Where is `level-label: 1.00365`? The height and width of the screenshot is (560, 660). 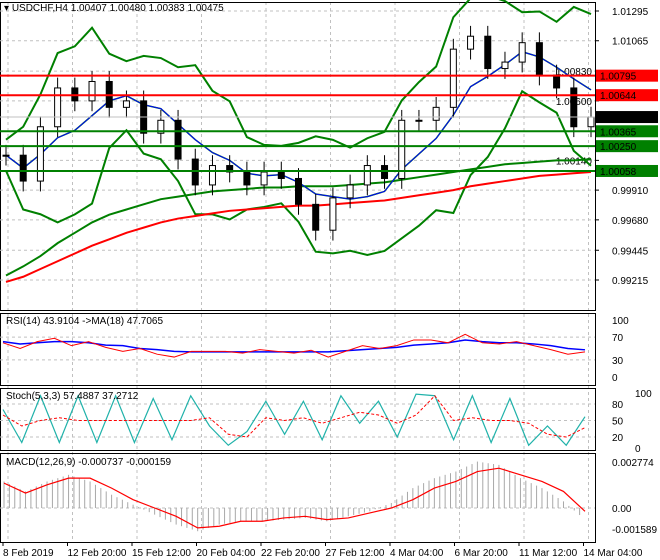 level-label: 1.00365 is located at coordinates (618, 132).